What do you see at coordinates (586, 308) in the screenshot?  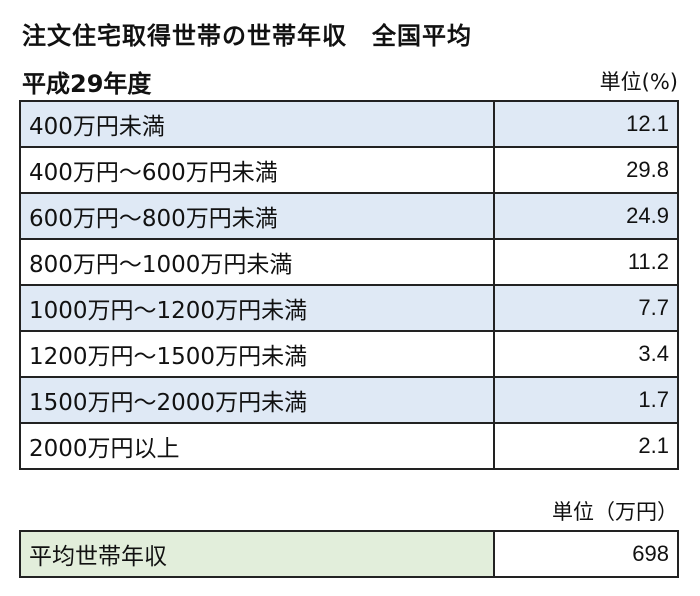 I see `percent-value: 7.7` at bounding box center [586, 308].